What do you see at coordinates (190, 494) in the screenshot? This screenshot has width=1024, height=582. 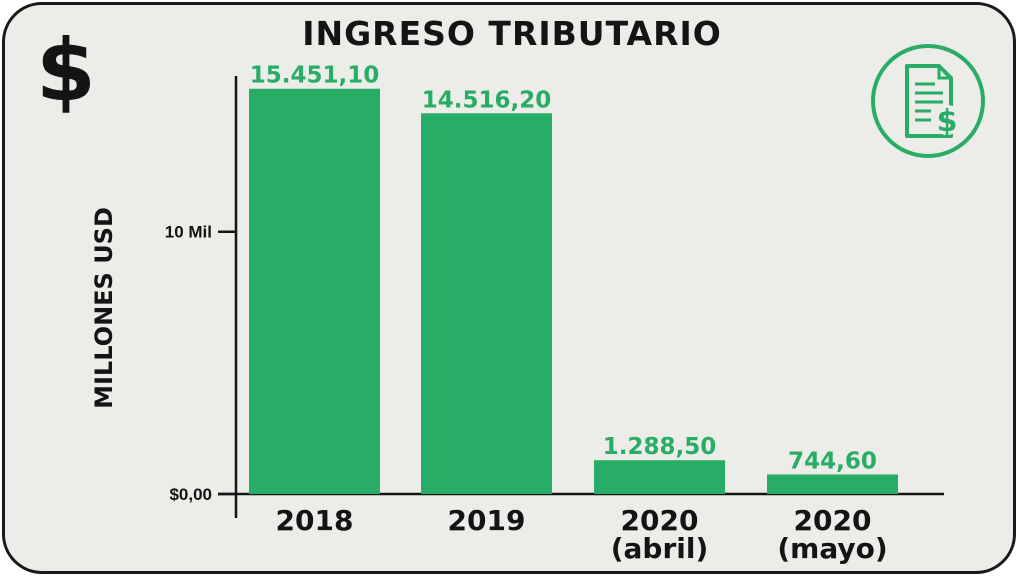 I see `y-tick-label: $0,00` at bounding box center [190, 494].